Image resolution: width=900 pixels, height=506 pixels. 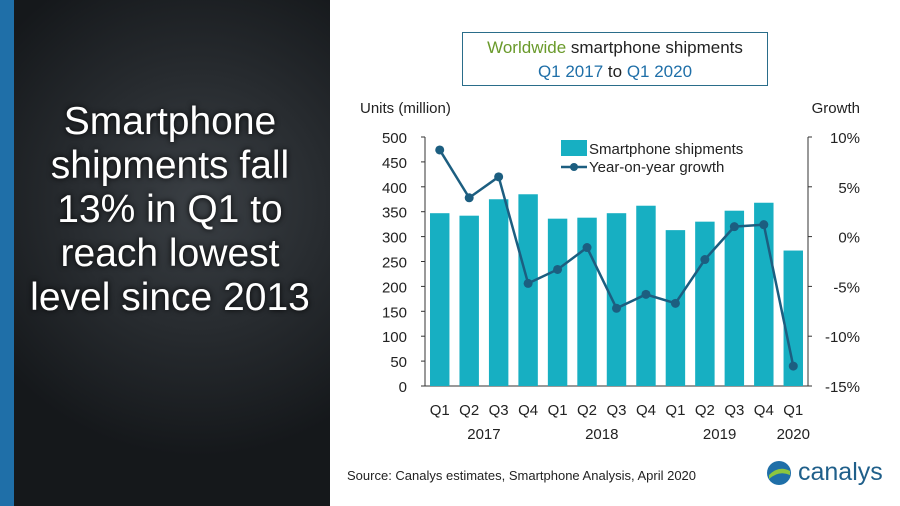 I want to click on legend-bar-swatch, so click(x=574, y=148).